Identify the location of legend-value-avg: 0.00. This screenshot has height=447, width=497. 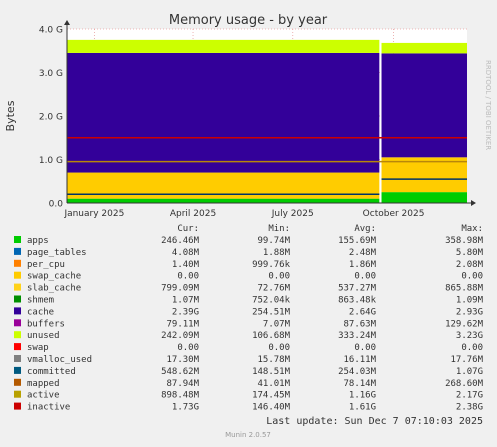
(365, 277).